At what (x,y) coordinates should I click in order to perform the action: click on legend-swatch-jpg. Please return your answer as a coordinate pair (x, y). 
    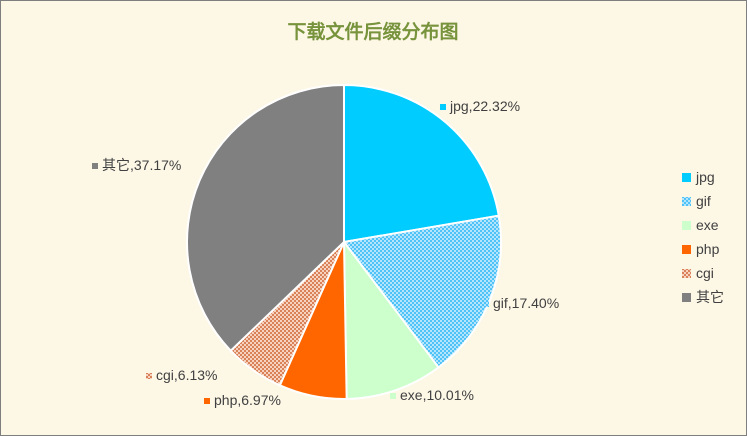
    Looking at the image, I should click on (686, 177).